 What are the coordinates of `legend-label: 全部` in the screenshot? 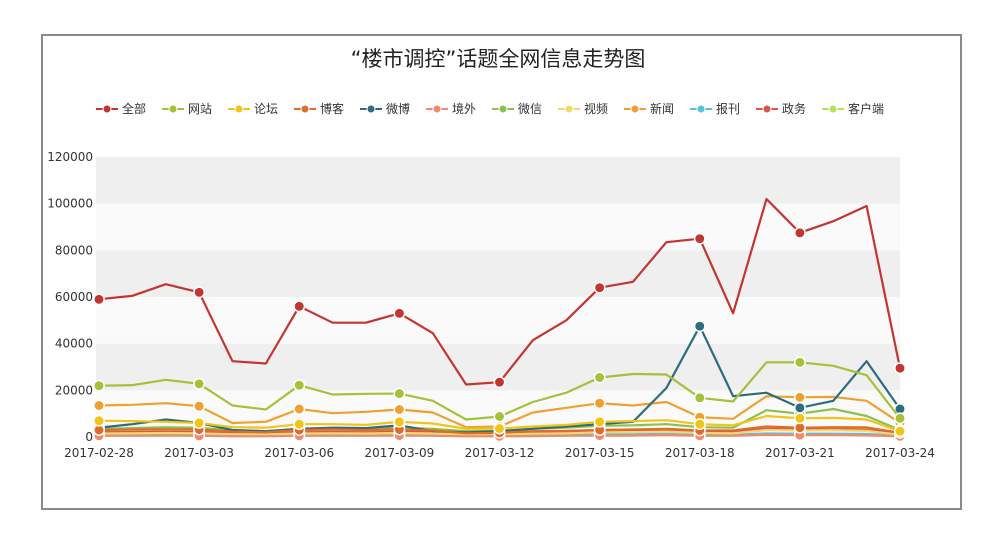 It's located at (134, 108).